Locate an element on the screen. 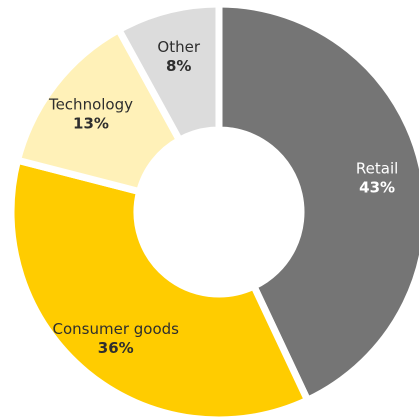 The image size is (419, 417). label-name-retail: Retail is located at coordinates (377, 169).